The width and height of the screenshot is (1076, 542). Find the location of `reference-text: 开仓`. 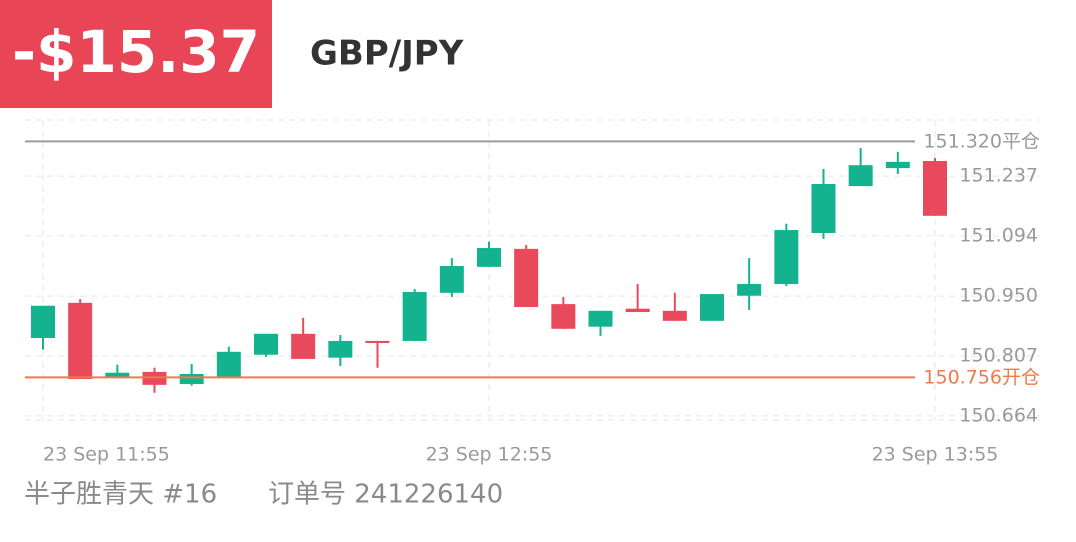

reference-text: 开仓 is located at coordinates (1021, 377).